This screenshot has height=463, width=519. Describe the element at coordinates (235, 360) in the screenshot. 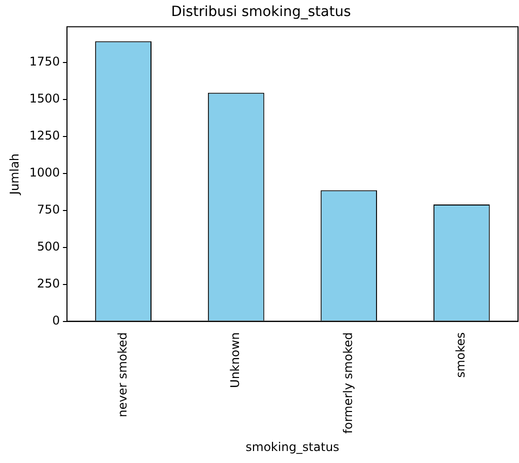

I see `x-tick-label: Unknown` at that location.